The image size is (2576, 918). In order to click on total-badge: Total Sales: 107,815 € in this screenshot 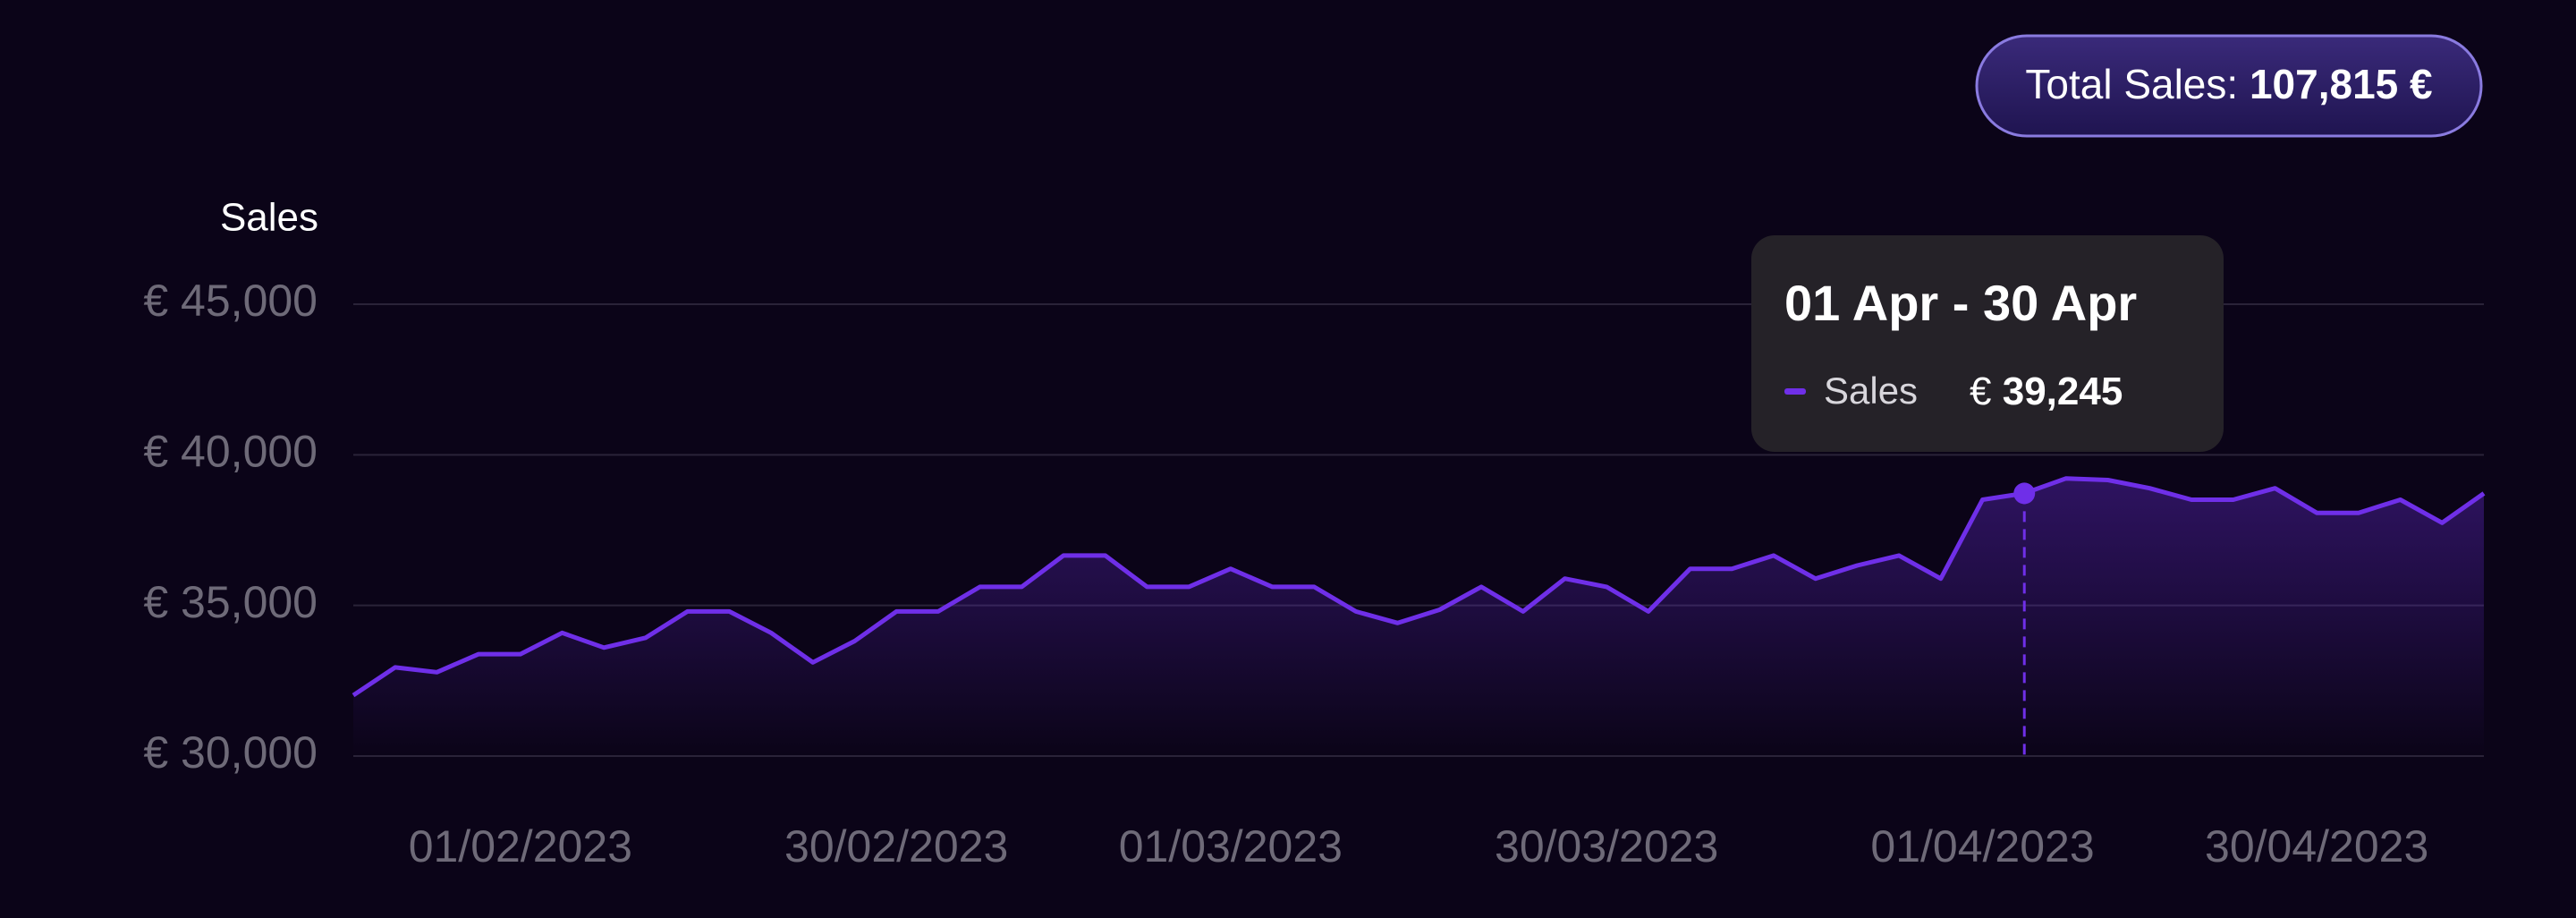, I will do `click(2229, 86)`.